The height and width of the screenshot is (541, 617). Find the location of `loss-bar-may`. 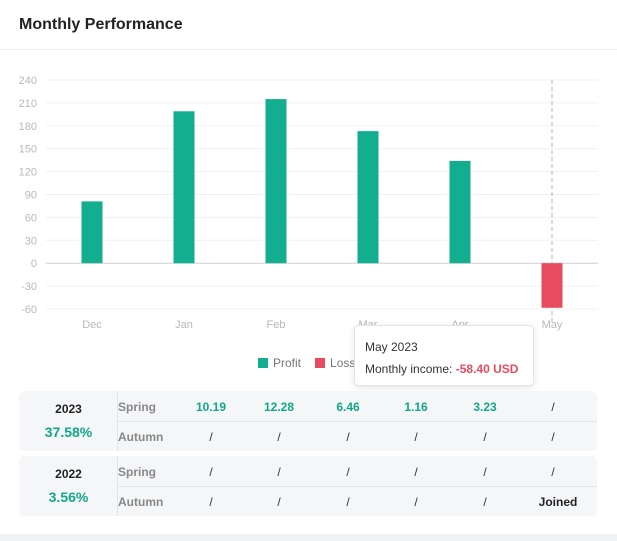

loss-bar-may is located at coordinates (552, 285).